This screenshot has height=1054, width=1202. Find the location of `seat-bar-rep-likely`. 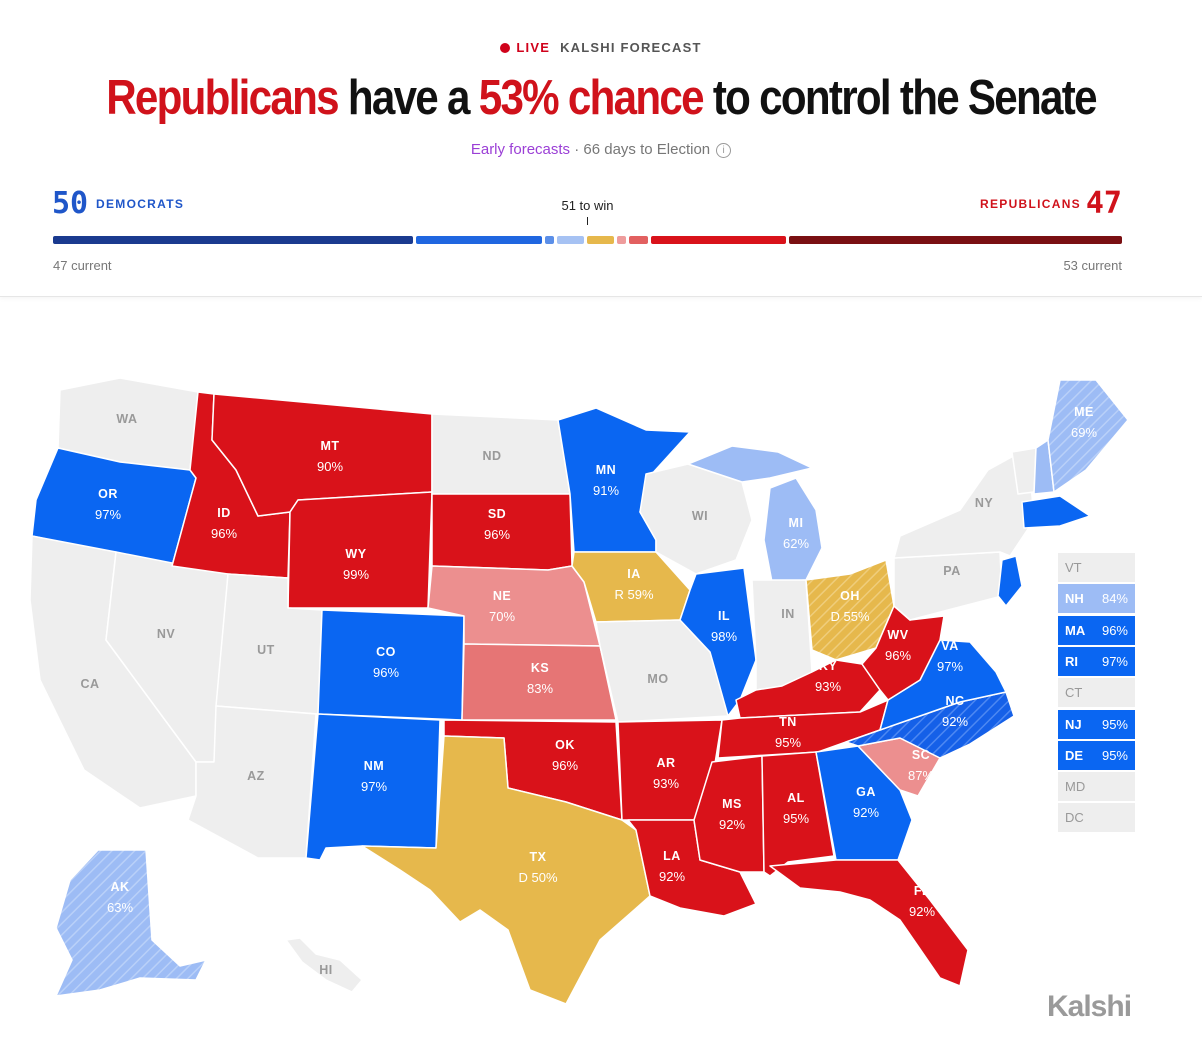

seat-bar-rep-likely is located at coordinates (718, 240).